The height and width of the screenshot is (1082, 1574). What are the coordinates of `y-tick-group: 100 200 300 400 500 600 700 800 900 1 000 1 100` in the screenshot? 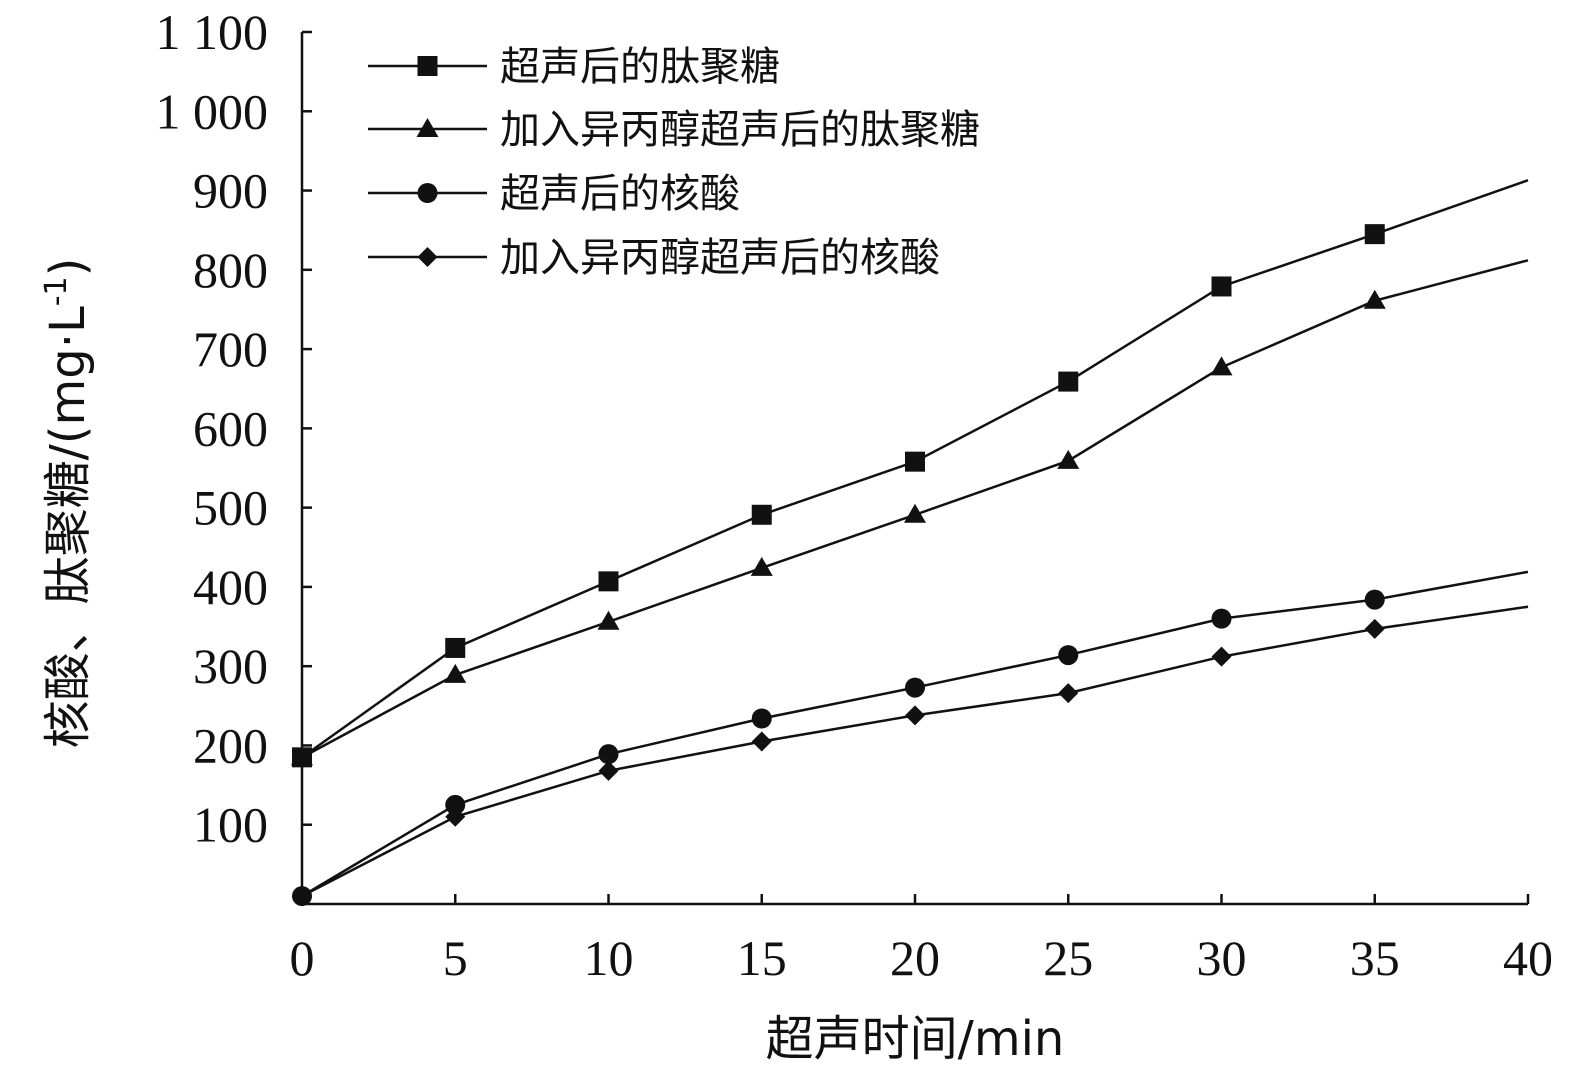 It's located at (234, 428).